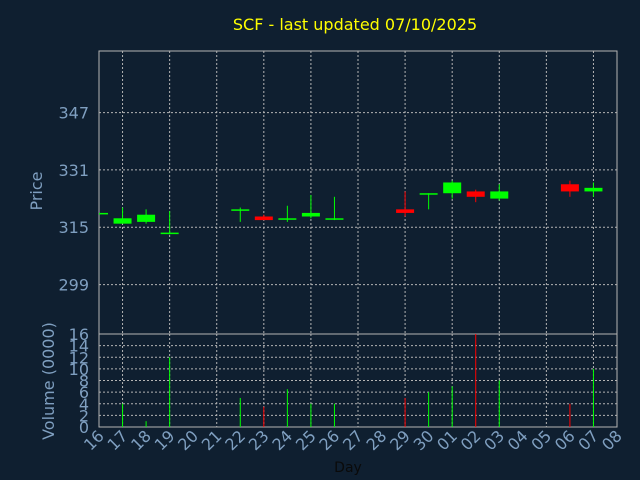 The width and height of the screenshot is (640, 480). Describe the element at coordinates (84, 427) in the screenshot. I see `volume-tick-label: 0` at that location.